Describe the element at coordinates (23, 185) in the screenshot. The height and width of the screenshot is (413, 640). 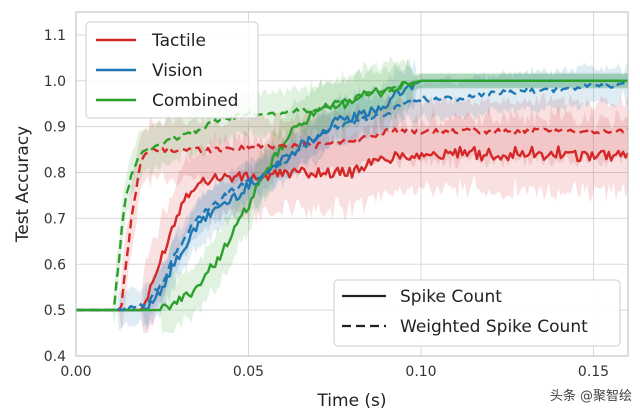
I see `y-axis-label: Test Accuracy` at that location.